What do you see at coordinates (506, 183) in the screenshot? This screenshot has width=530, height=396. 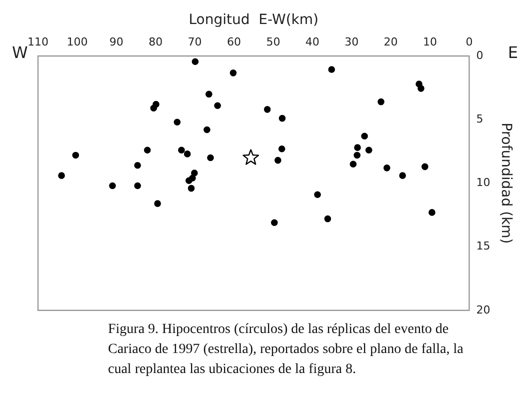 I see `y-axis-title: Profundidad (km)` at bounding box center [506, 183].